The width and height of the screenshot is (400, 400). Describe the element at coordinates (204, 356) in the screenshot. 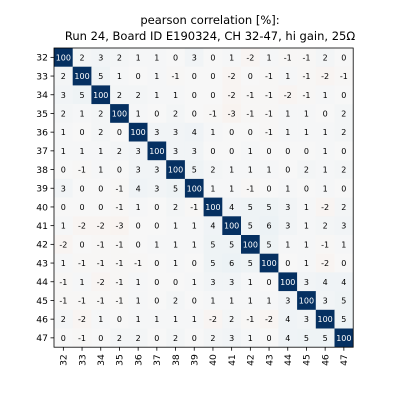

I see `x-axis-ticks: 32 33 34 35 36 37 38 39 40 41 42 43 44 45 46 47` at that location.